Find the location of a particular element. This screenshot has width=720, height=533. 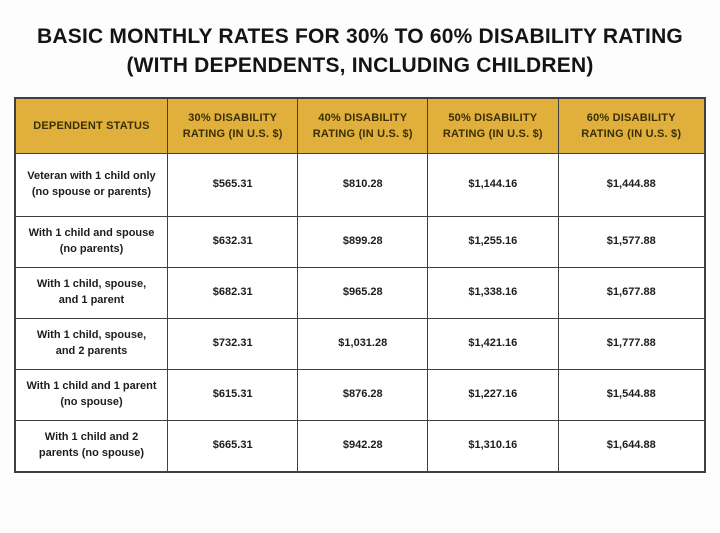

row-status: With 1 child, spouse, and 1 parent is located at coordinates (91, 293).